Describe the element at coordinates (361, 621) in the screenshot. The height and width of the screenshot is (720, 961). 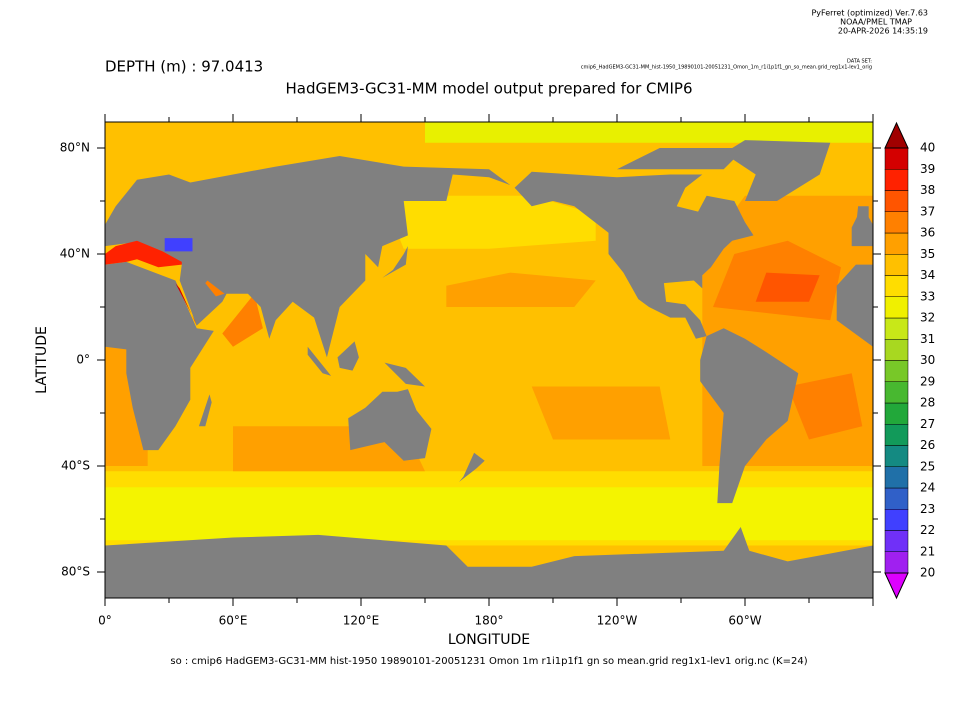
I see `x-tick-label: 120°E` at that location.